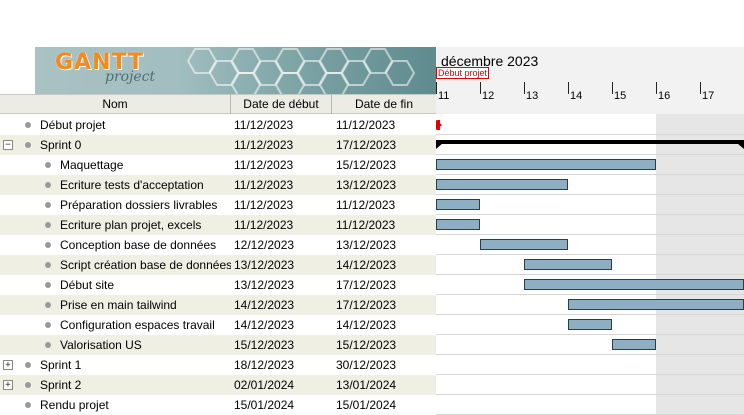 Image resolution: width=744 pixels, height=415 pixels. What do you see at coordinates (264, 345) in the screenshot?
I see `task-start-date: 15/12/2023` at bounding box center [264, 345].